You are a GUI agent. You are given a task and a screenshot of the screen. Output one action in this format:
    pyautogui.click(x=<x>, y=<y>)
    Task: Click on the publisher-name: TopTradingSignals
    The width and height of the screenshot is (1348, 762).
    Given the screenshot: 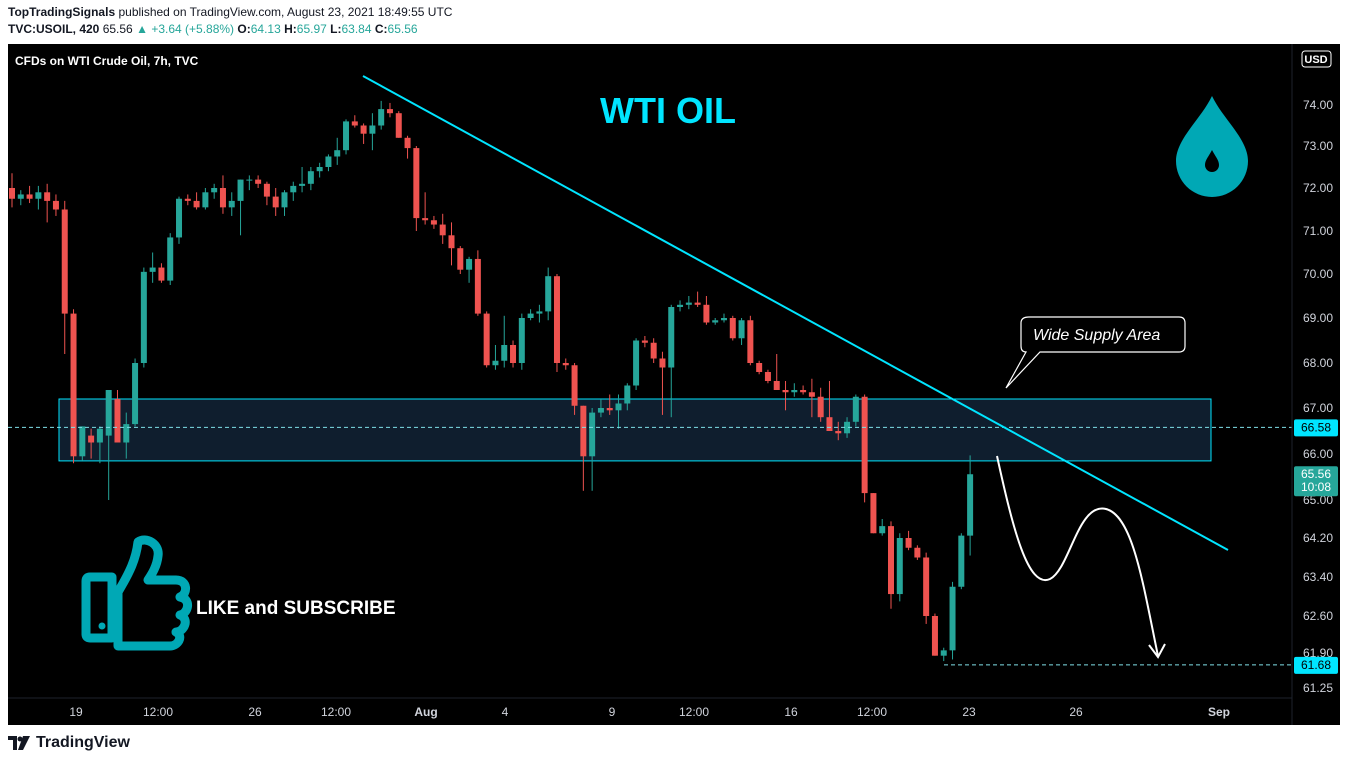 What is the action you would take?
    pyautogui.click(x=62, y=12)
    